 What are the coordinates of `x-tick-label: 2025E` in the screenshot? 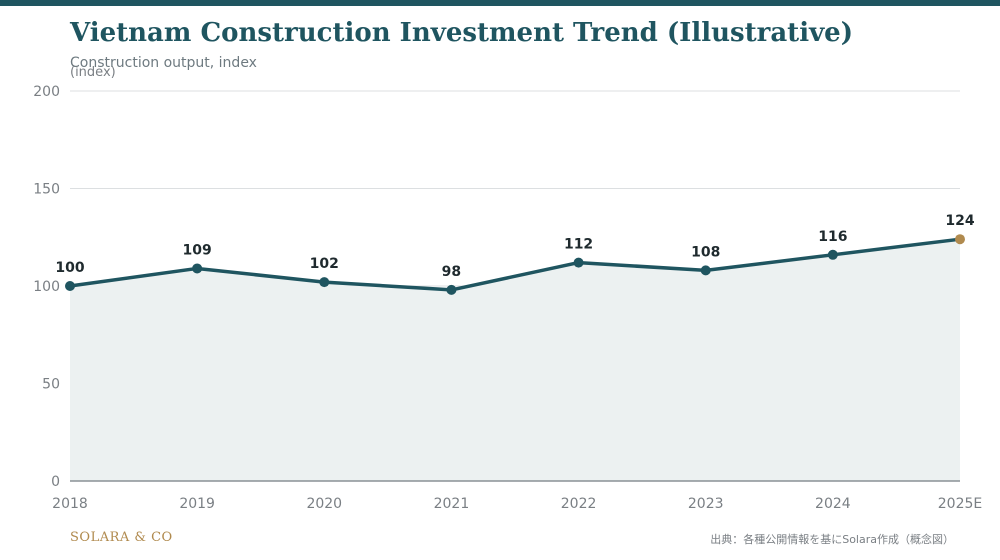 It's located at (960, 504).